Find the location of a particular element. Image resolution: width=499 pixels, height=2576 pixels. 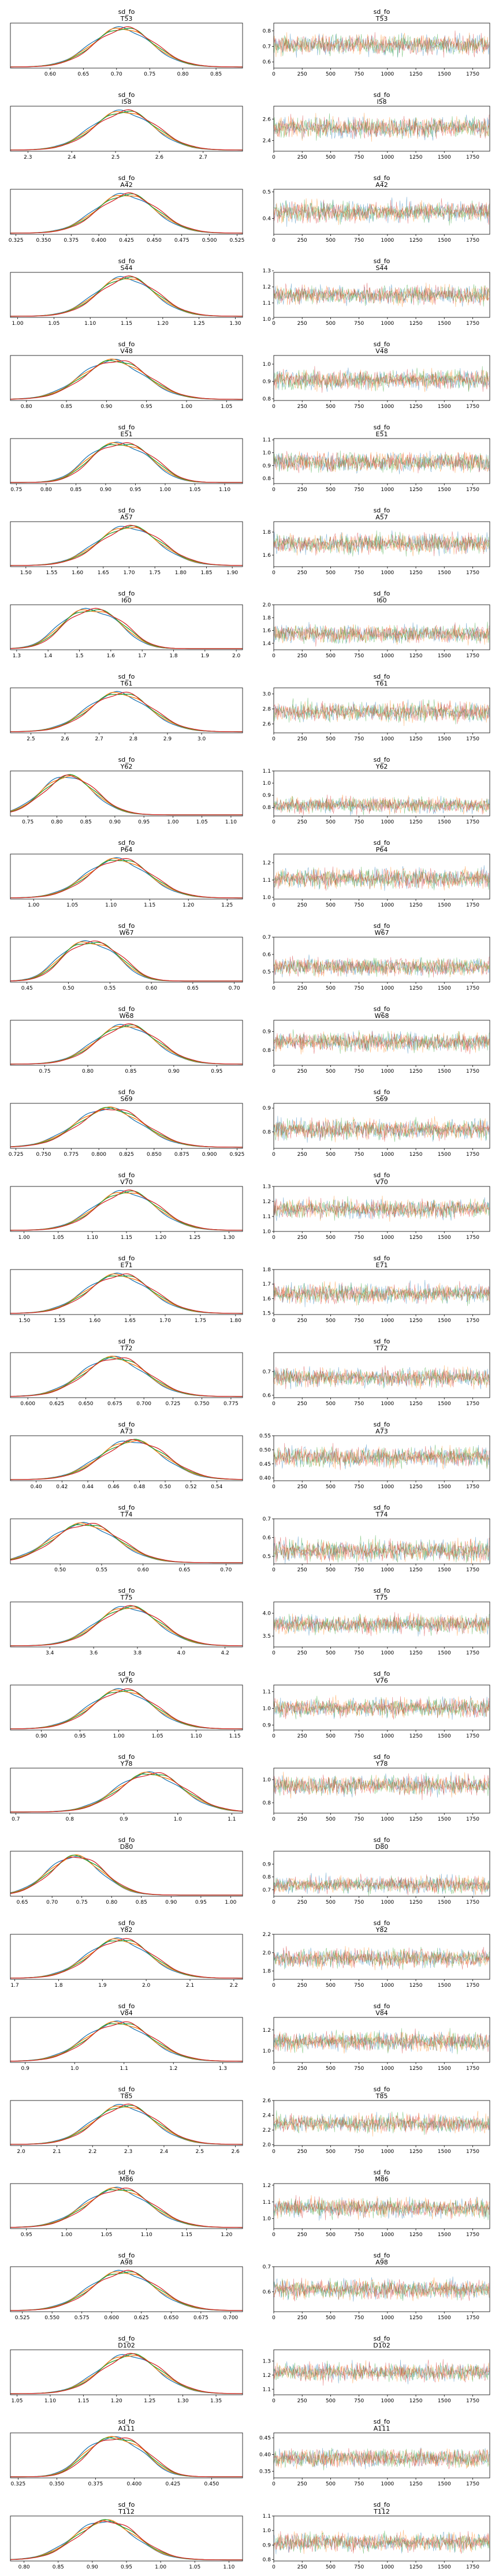

density-xtick-label: 0.350 is located at coordinates (57, 2484).